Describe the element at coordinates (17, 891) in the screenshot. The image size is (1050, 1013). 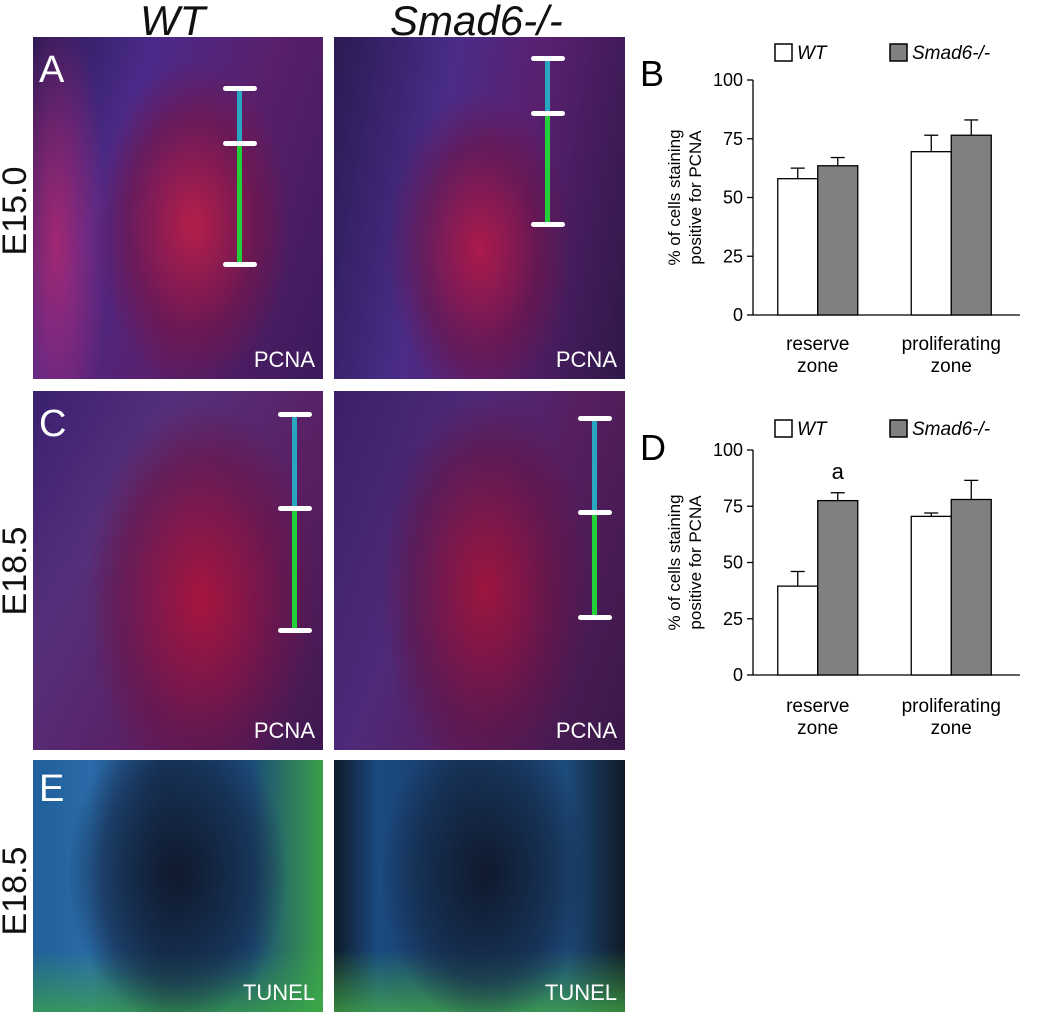
I see `row-label-e18-tunel: E18.5` at that location.